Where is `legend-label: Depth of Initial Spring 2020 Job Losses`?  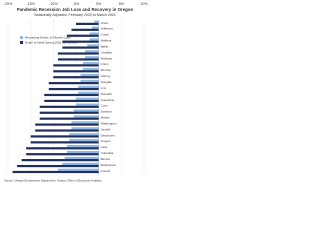
legend-label: Depth of Initial Spring 2020 Job Losses is located at coordinates (51, 42).